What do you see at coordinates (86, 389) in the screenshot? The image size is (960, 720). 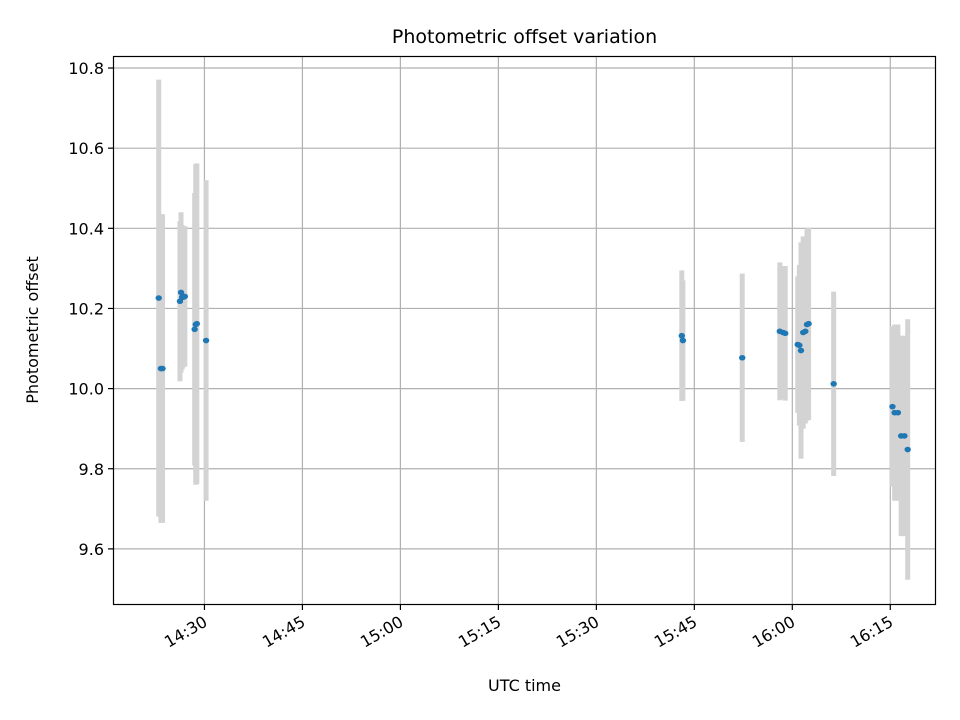 I see `y-tick-label: 10.0` at bounding box center [86, 389].